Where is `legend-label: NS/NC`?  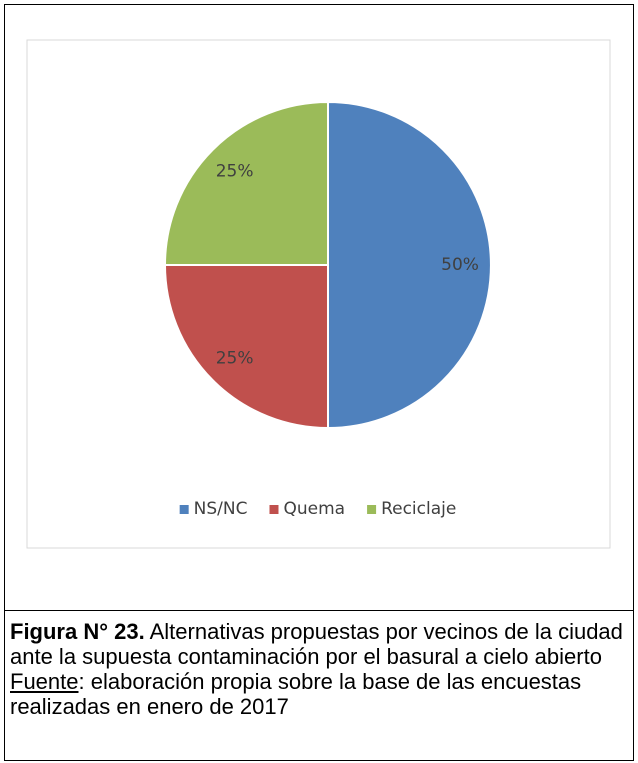 legend-label: NS/NC is located at coordinates (221, 509).